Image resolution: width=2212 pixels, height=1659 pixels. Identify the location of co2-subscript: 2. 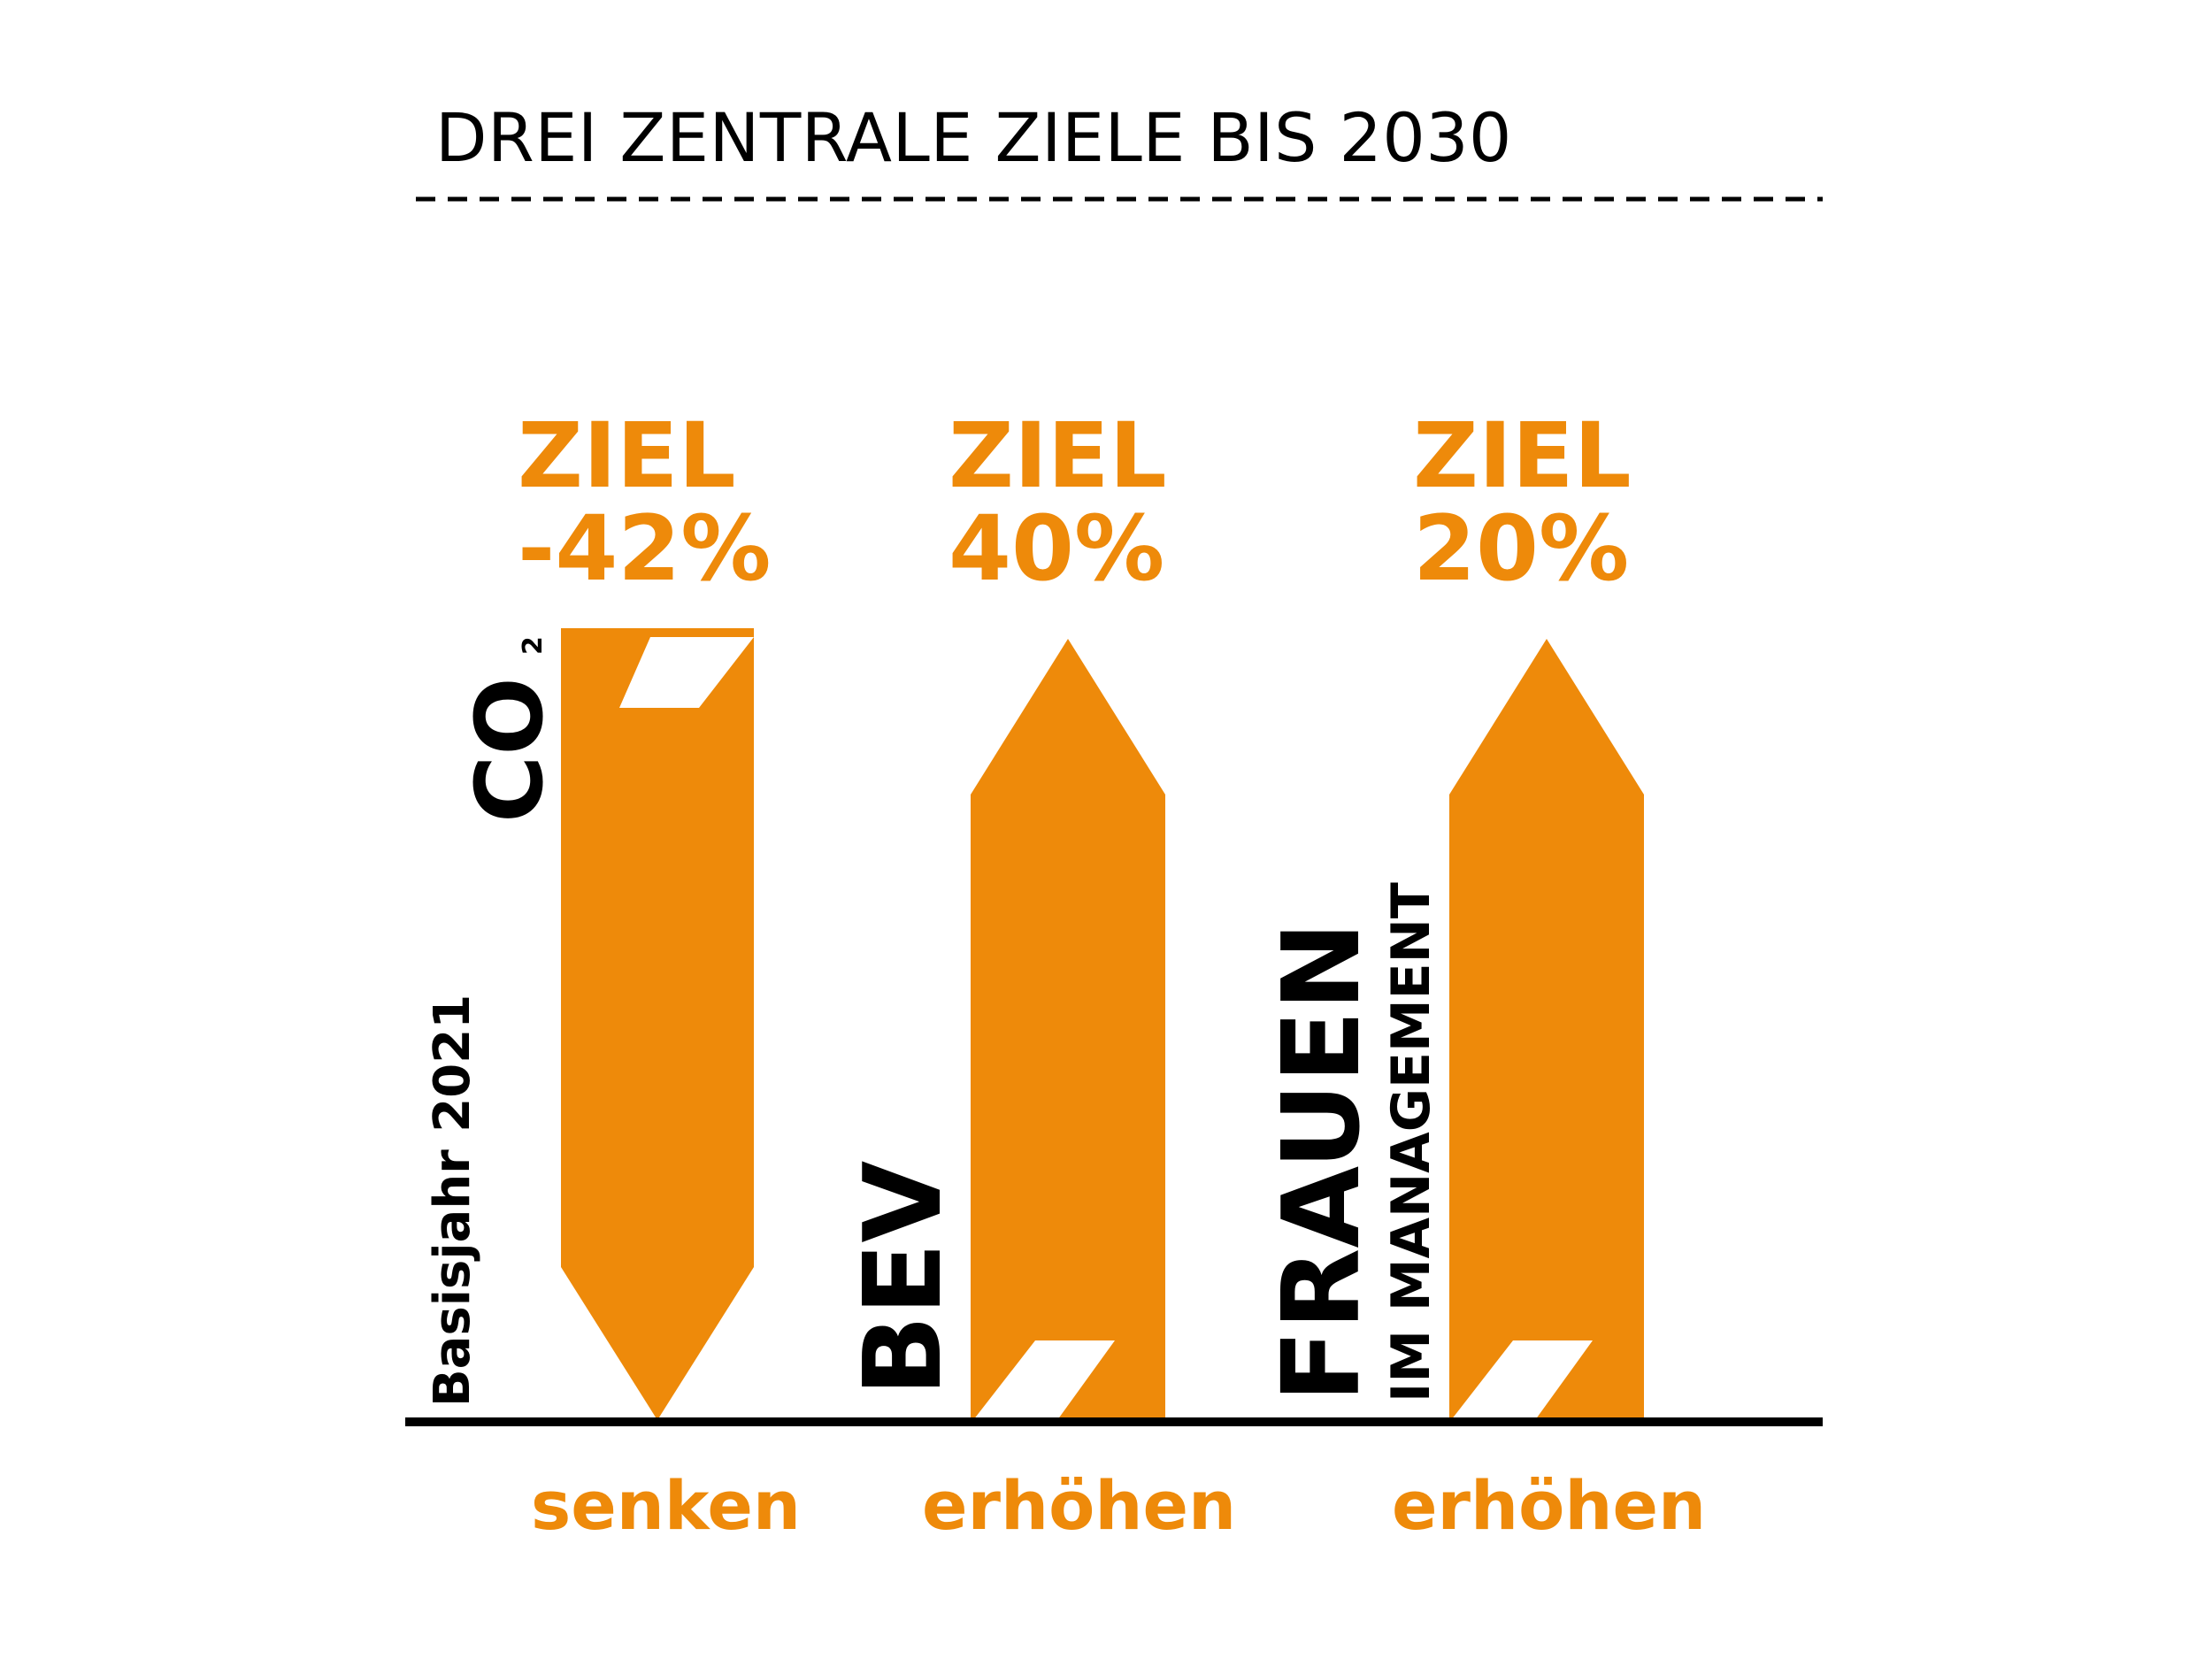
(534, 645).